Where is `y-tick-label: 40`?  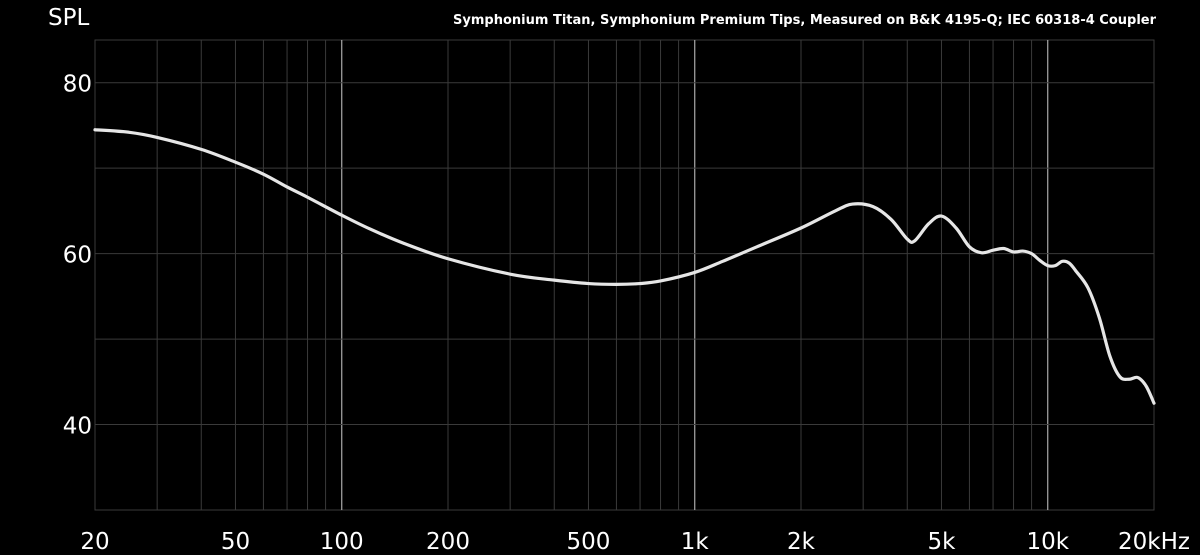
y-tick-label: 40 is located at coordinates (77, 427).